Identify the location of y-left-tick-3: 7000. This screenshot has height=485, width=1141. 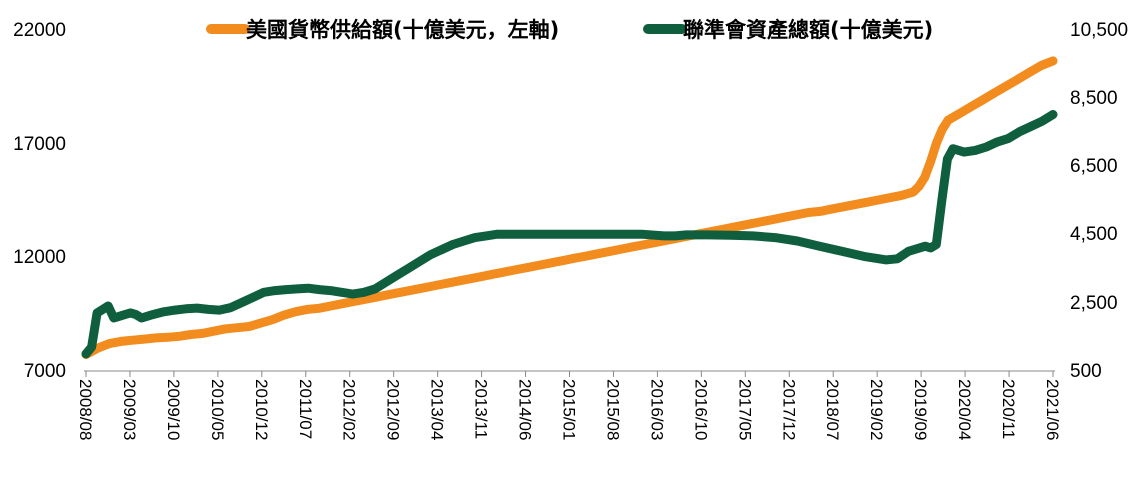
(45, 371).